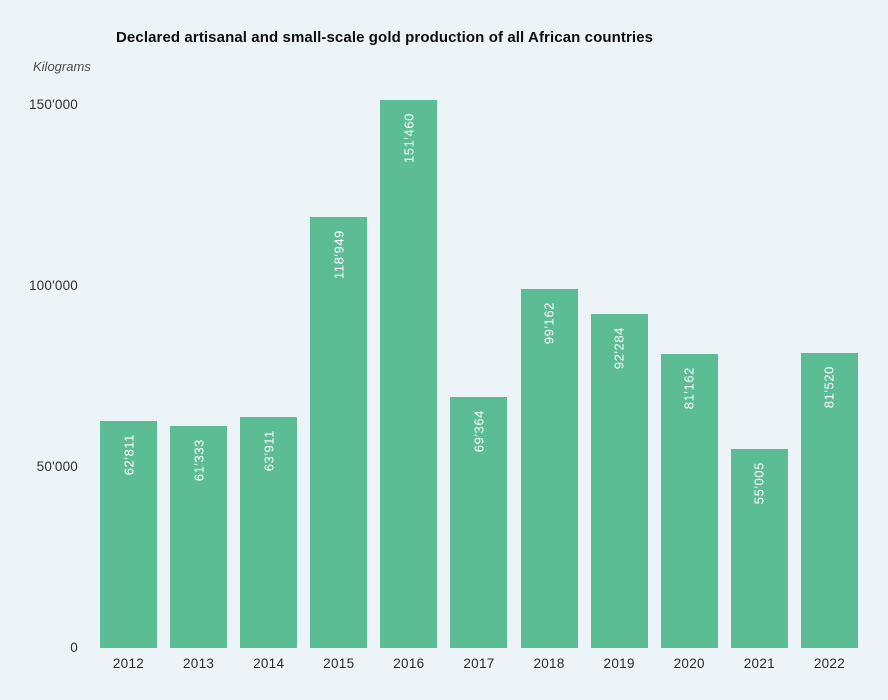  What do you see at coordinates (339, 663) in the screenshot?
I see `x-axis-tick-label: 2015` at bounding box center [339, 663].